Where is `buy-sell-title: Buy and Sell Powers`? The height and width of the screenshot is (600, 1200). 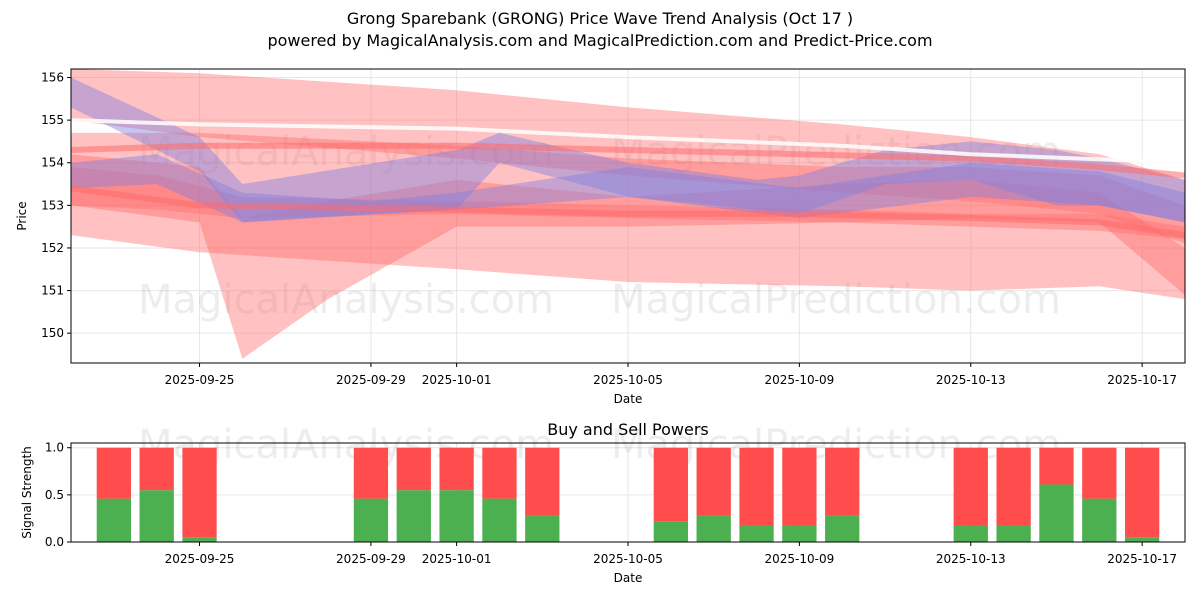 buy-sell-title: Buy and Sell Powers is located at coordinates (628, 429).